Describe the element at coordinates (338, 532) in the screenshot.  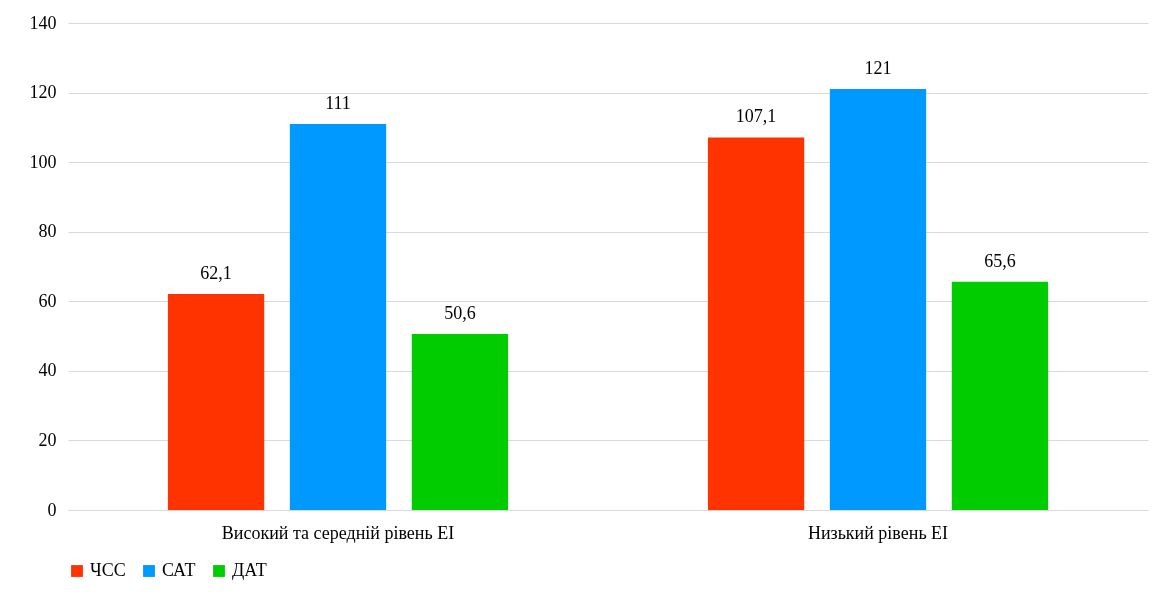
I see `x-tick-label: Високий та середній рівень ЕІ` at that location.